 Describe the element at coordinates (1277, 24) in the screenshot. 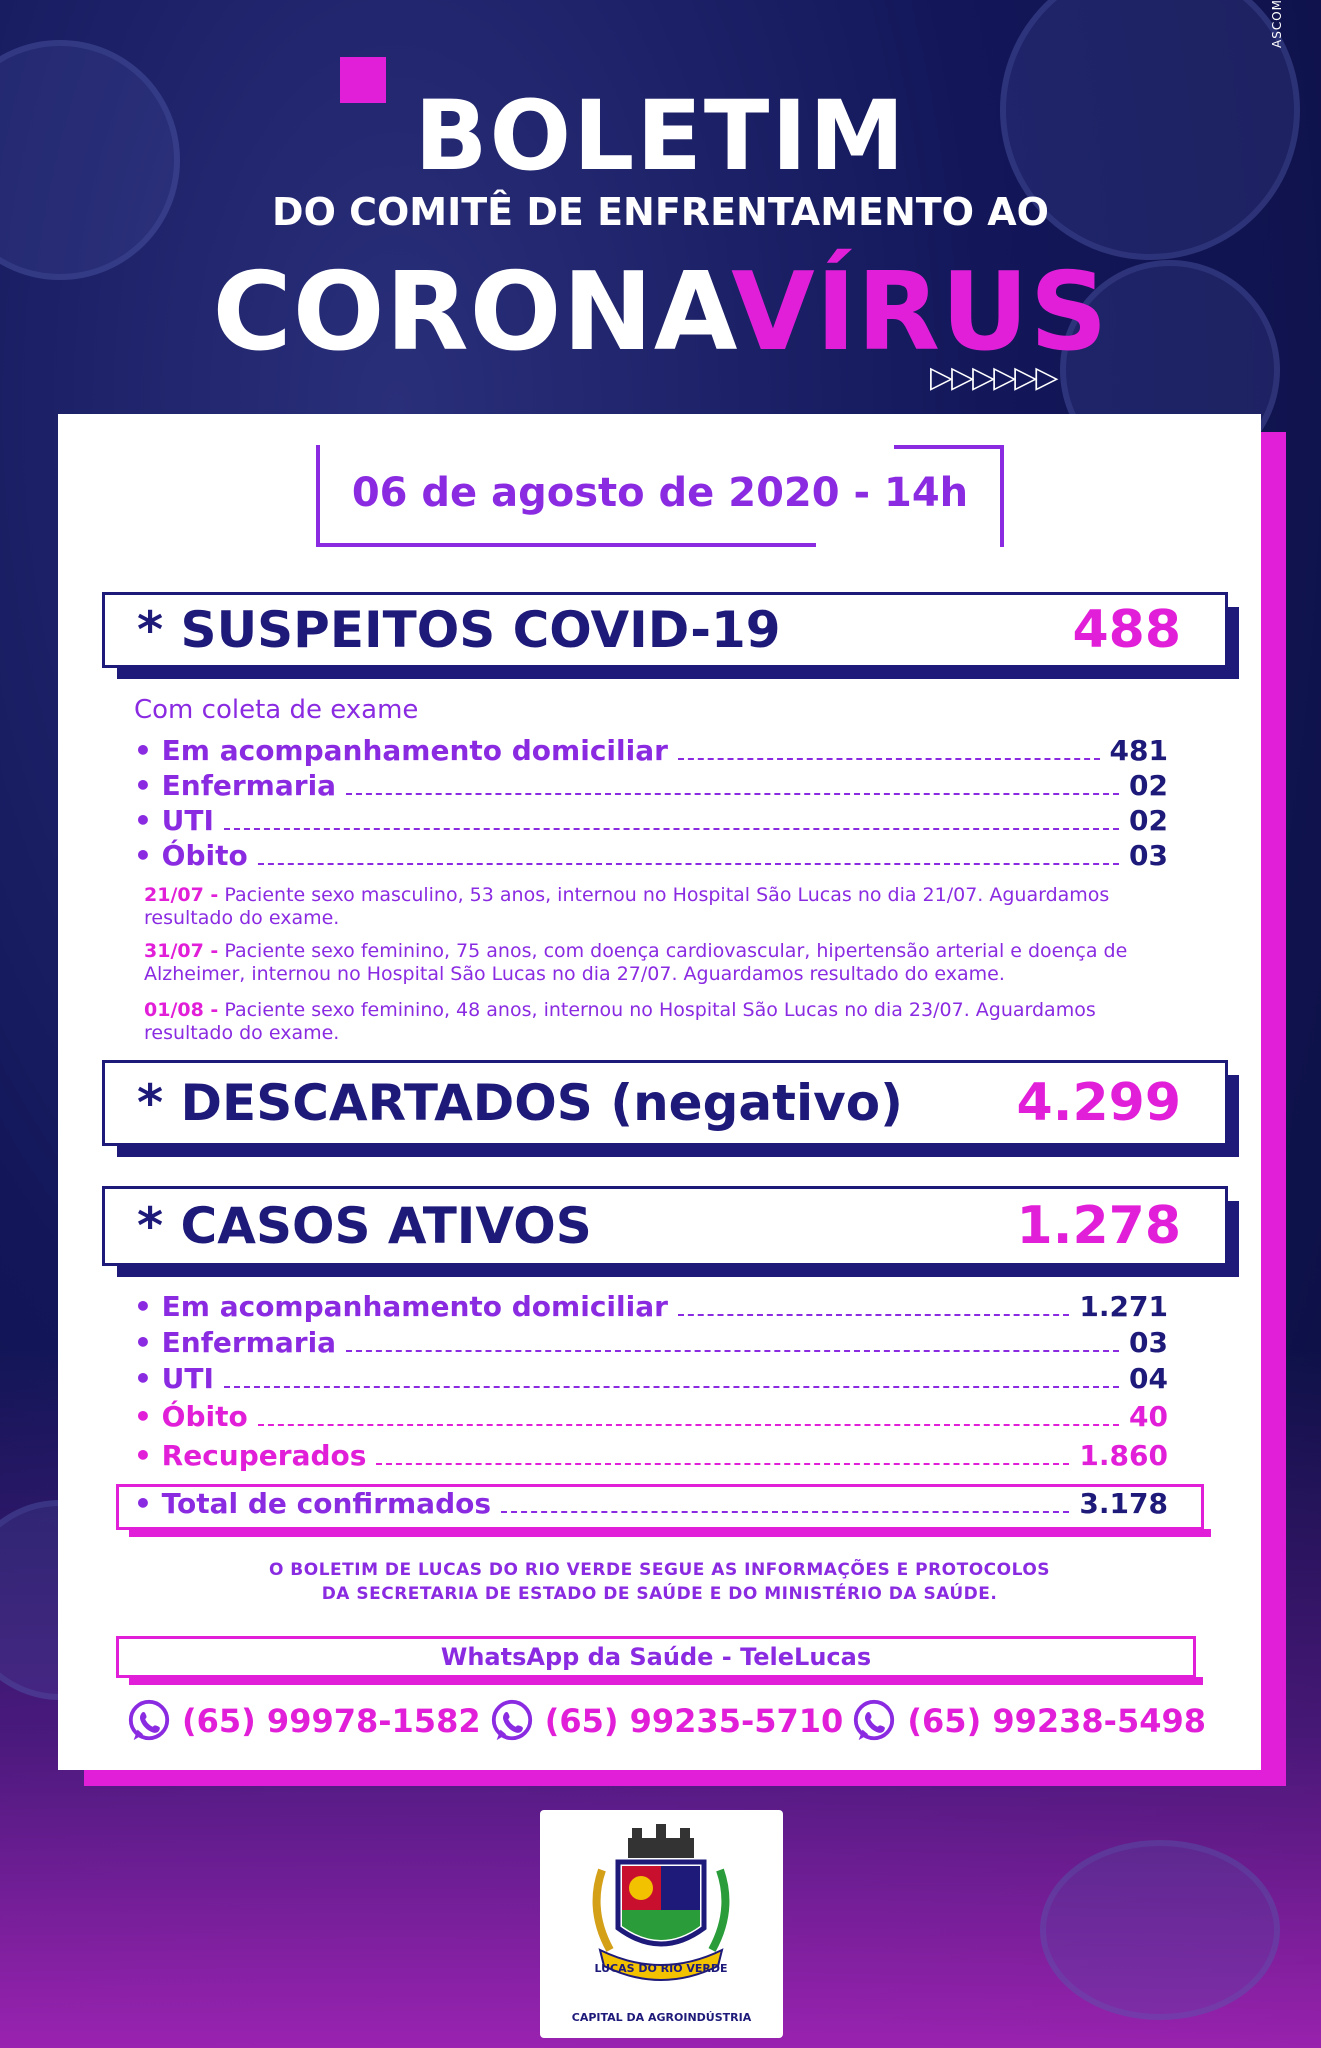

I see `ascom-credit: ASCOM` at that location.